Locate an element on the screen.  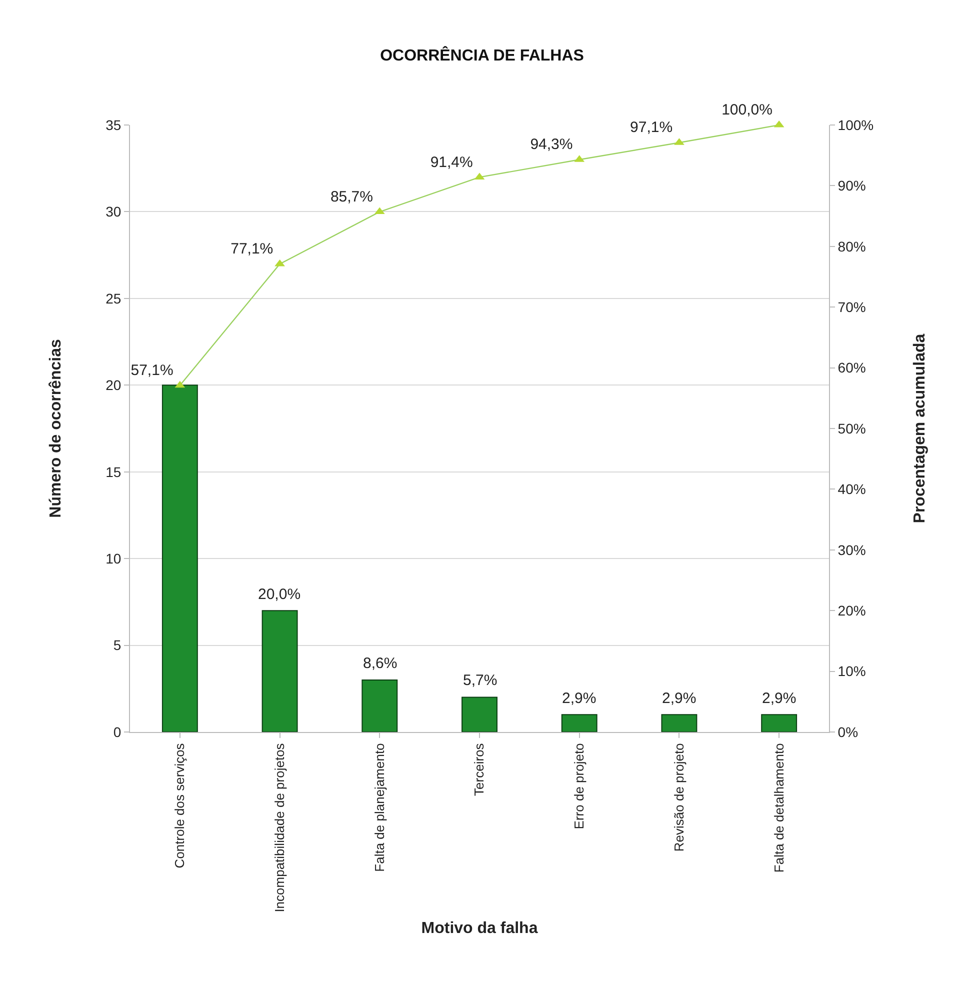
data-label: 94,3% is located at coordinates (551, 145).